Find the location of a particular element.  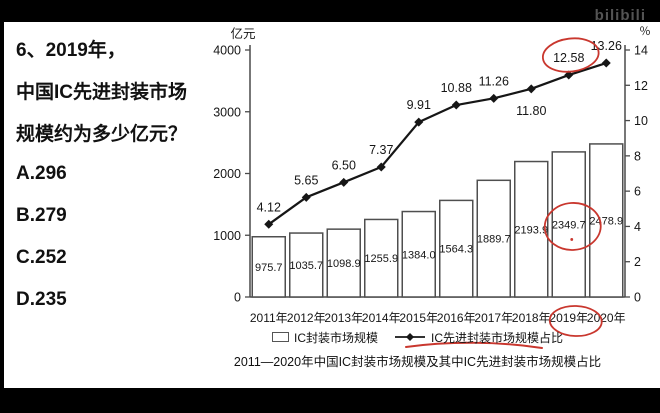

x-axis-category-label: 2020年 is located at coordinates (606, 318).